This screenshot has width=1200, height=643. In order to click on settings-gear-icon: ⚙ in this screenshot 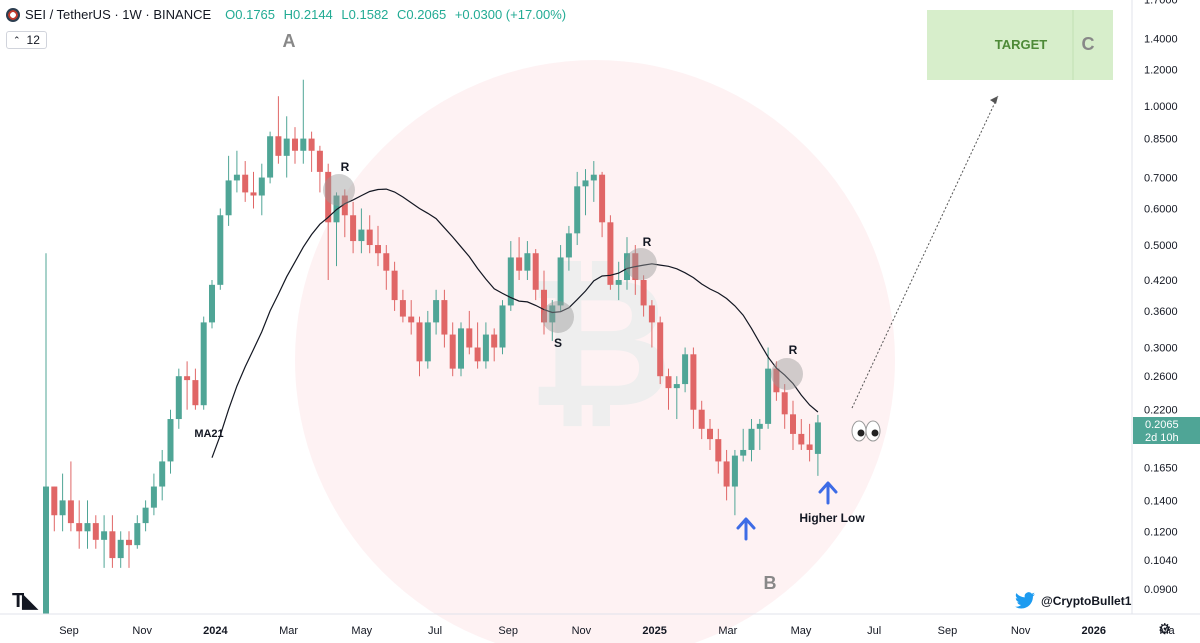, I will do `click(1165, 629)`.